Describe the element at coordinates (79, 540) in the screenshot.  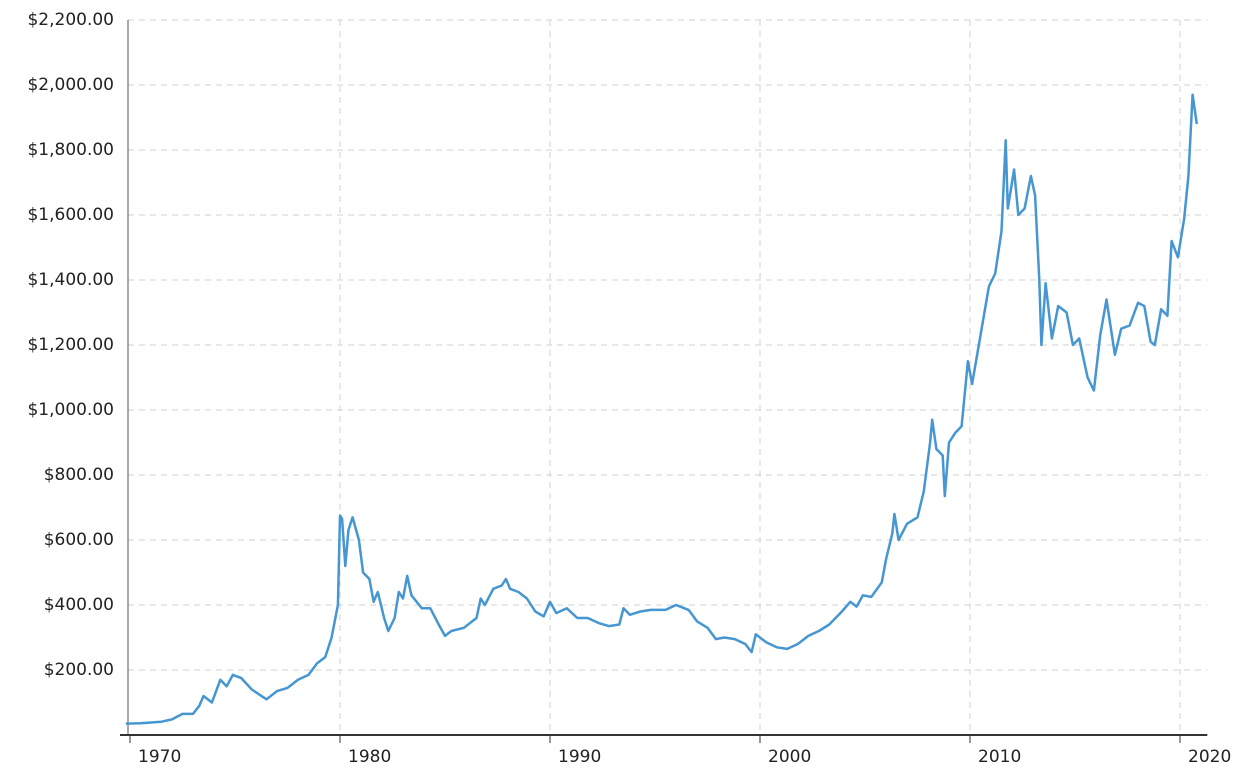
I see `y-tick-label: $600.00` at that location.